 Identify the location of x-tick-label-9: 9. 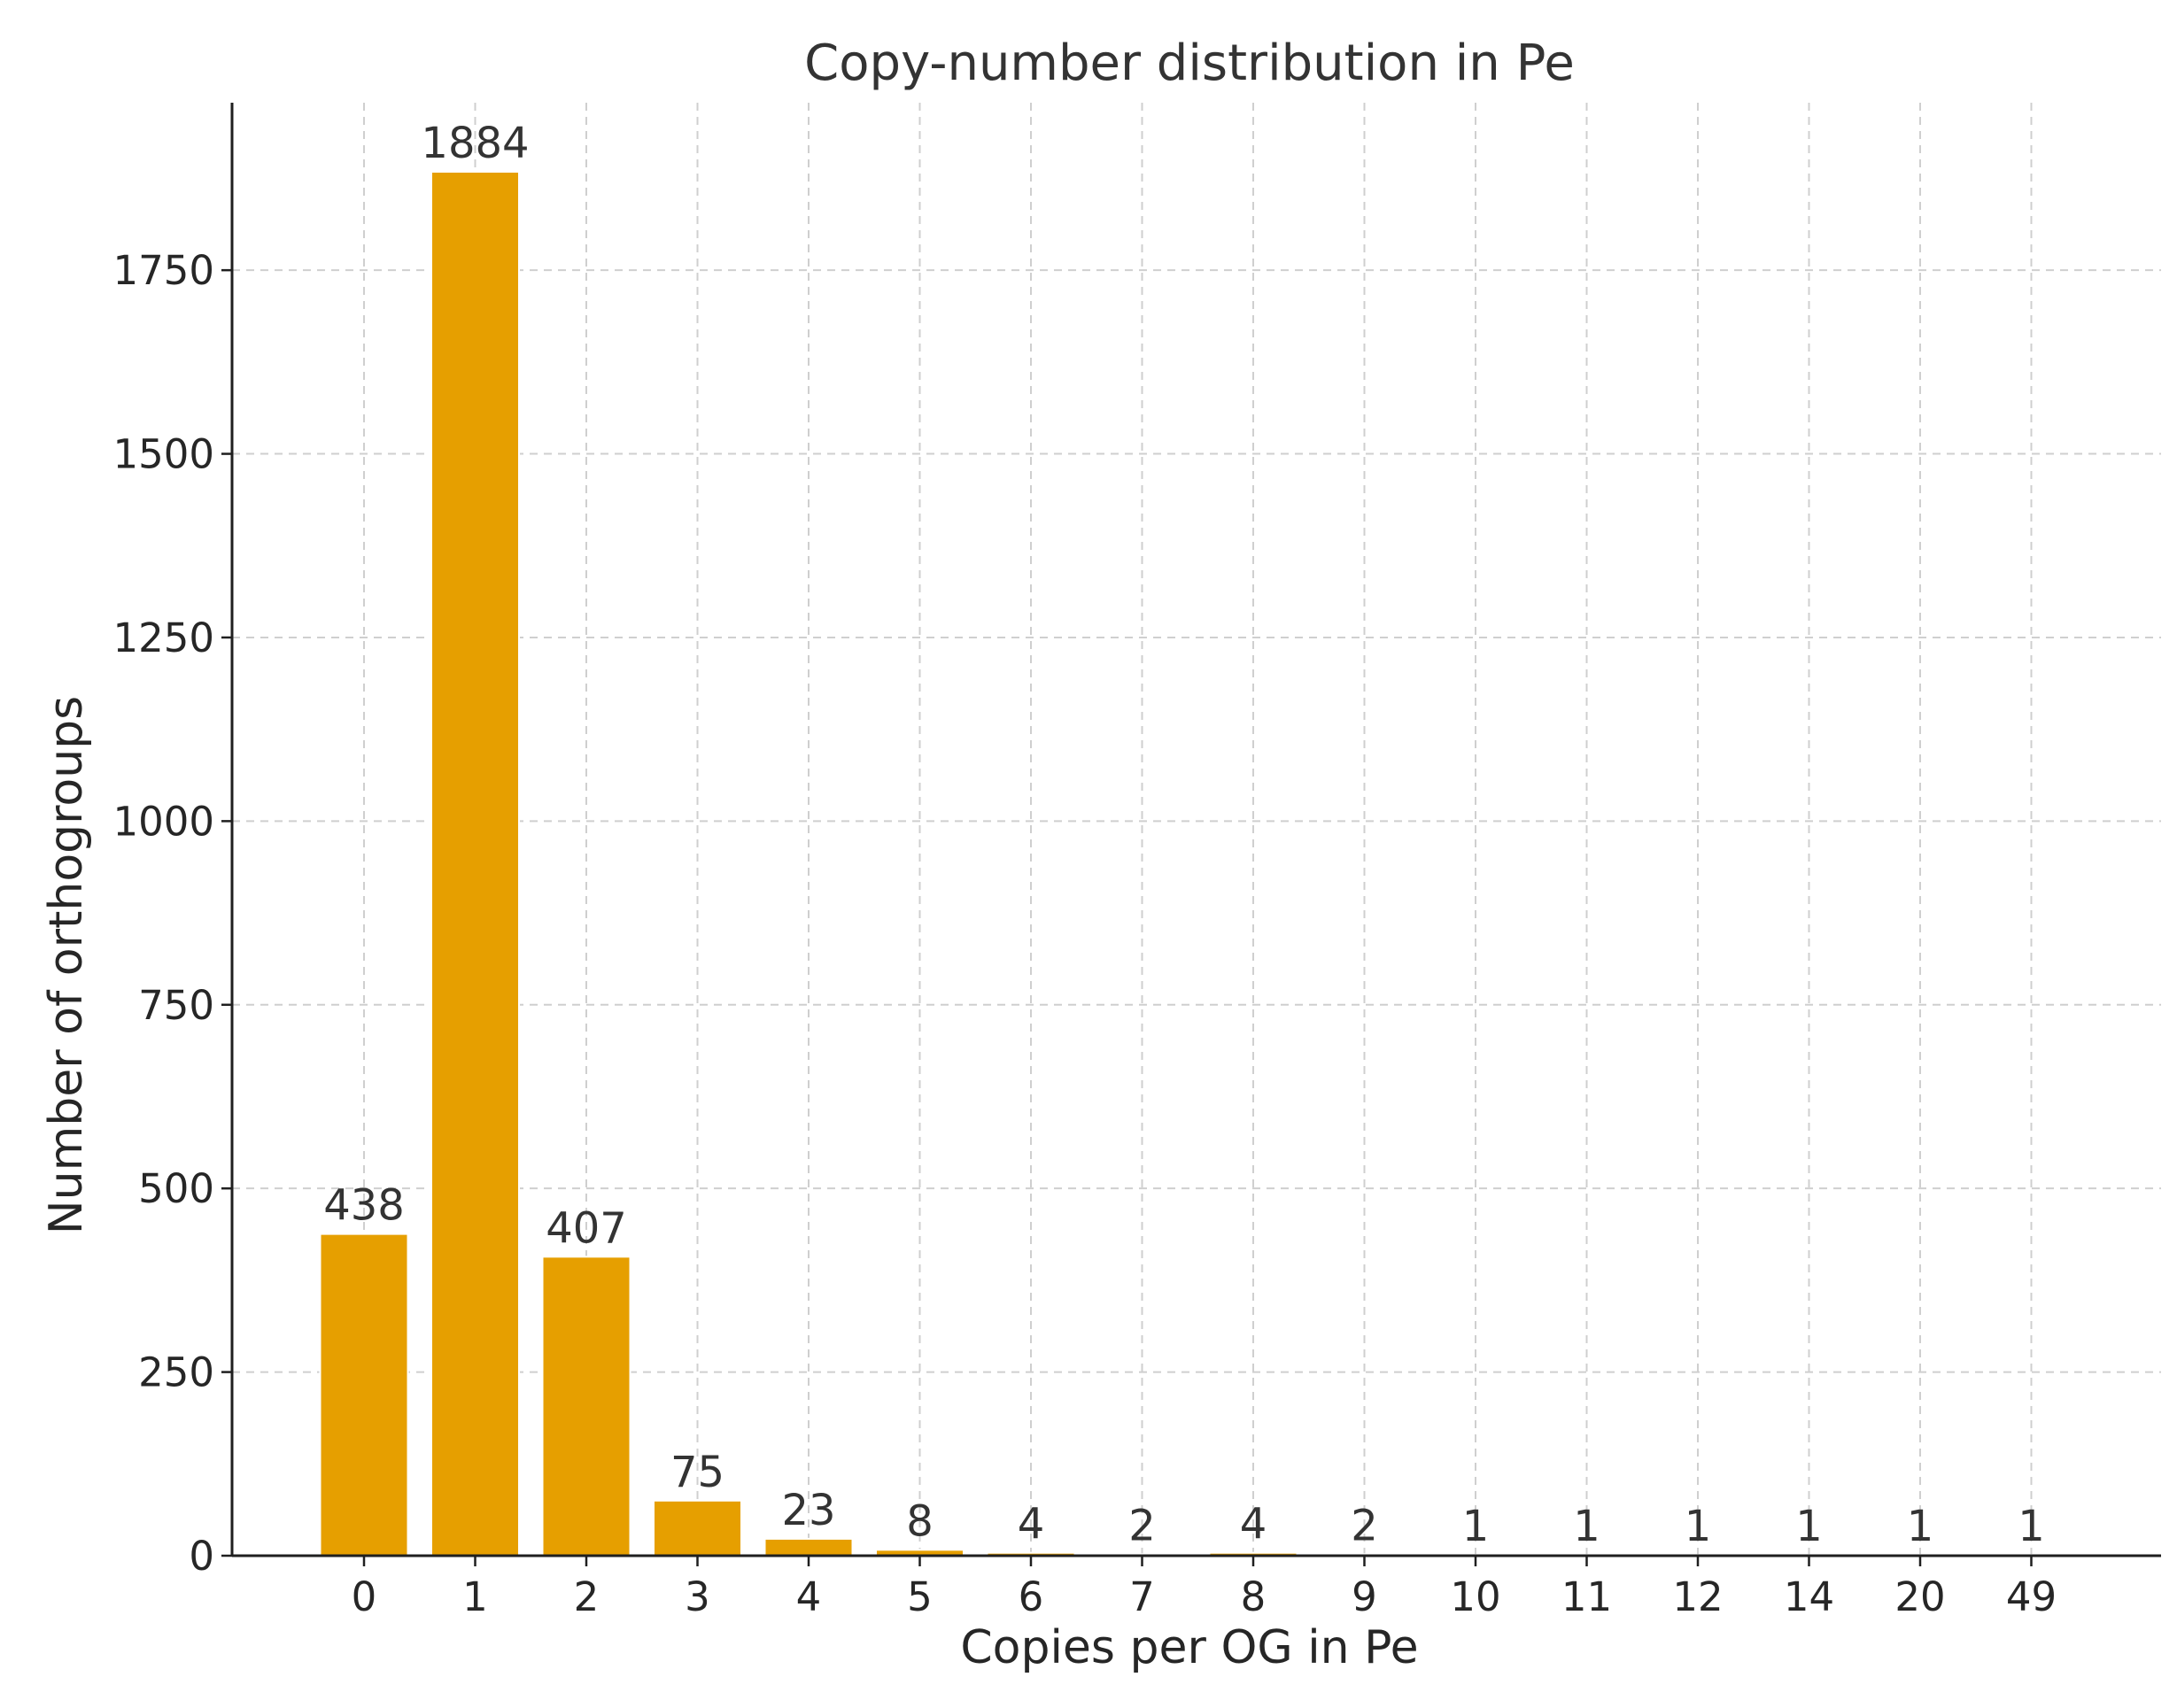
(1364, 1597).